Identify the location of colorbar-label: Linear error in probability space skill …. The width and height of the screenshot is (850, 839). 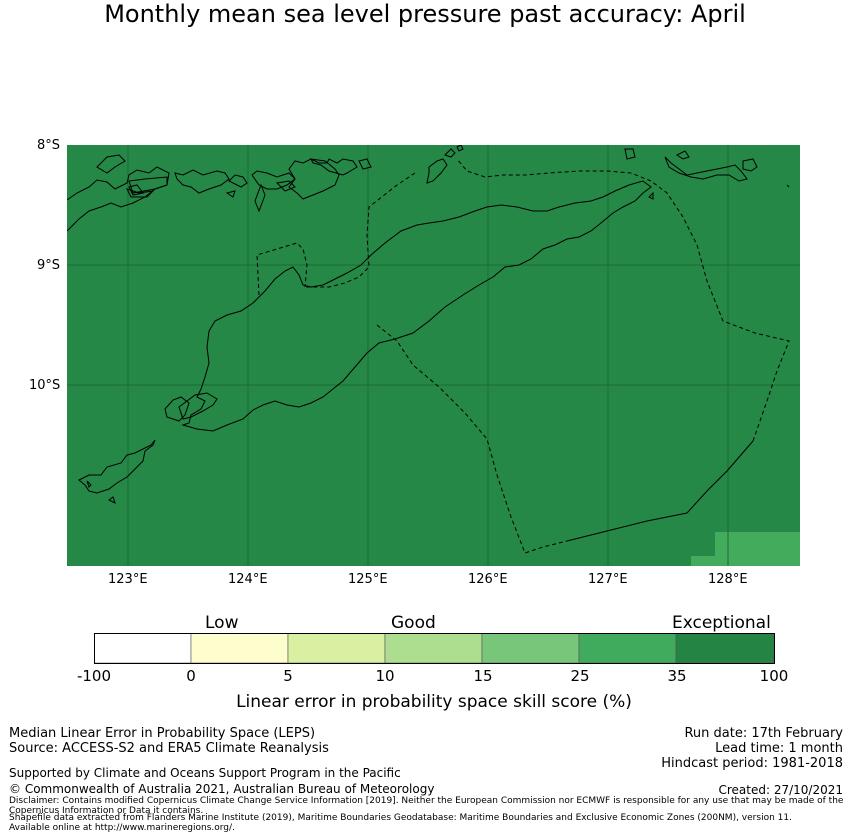
(434, 702).